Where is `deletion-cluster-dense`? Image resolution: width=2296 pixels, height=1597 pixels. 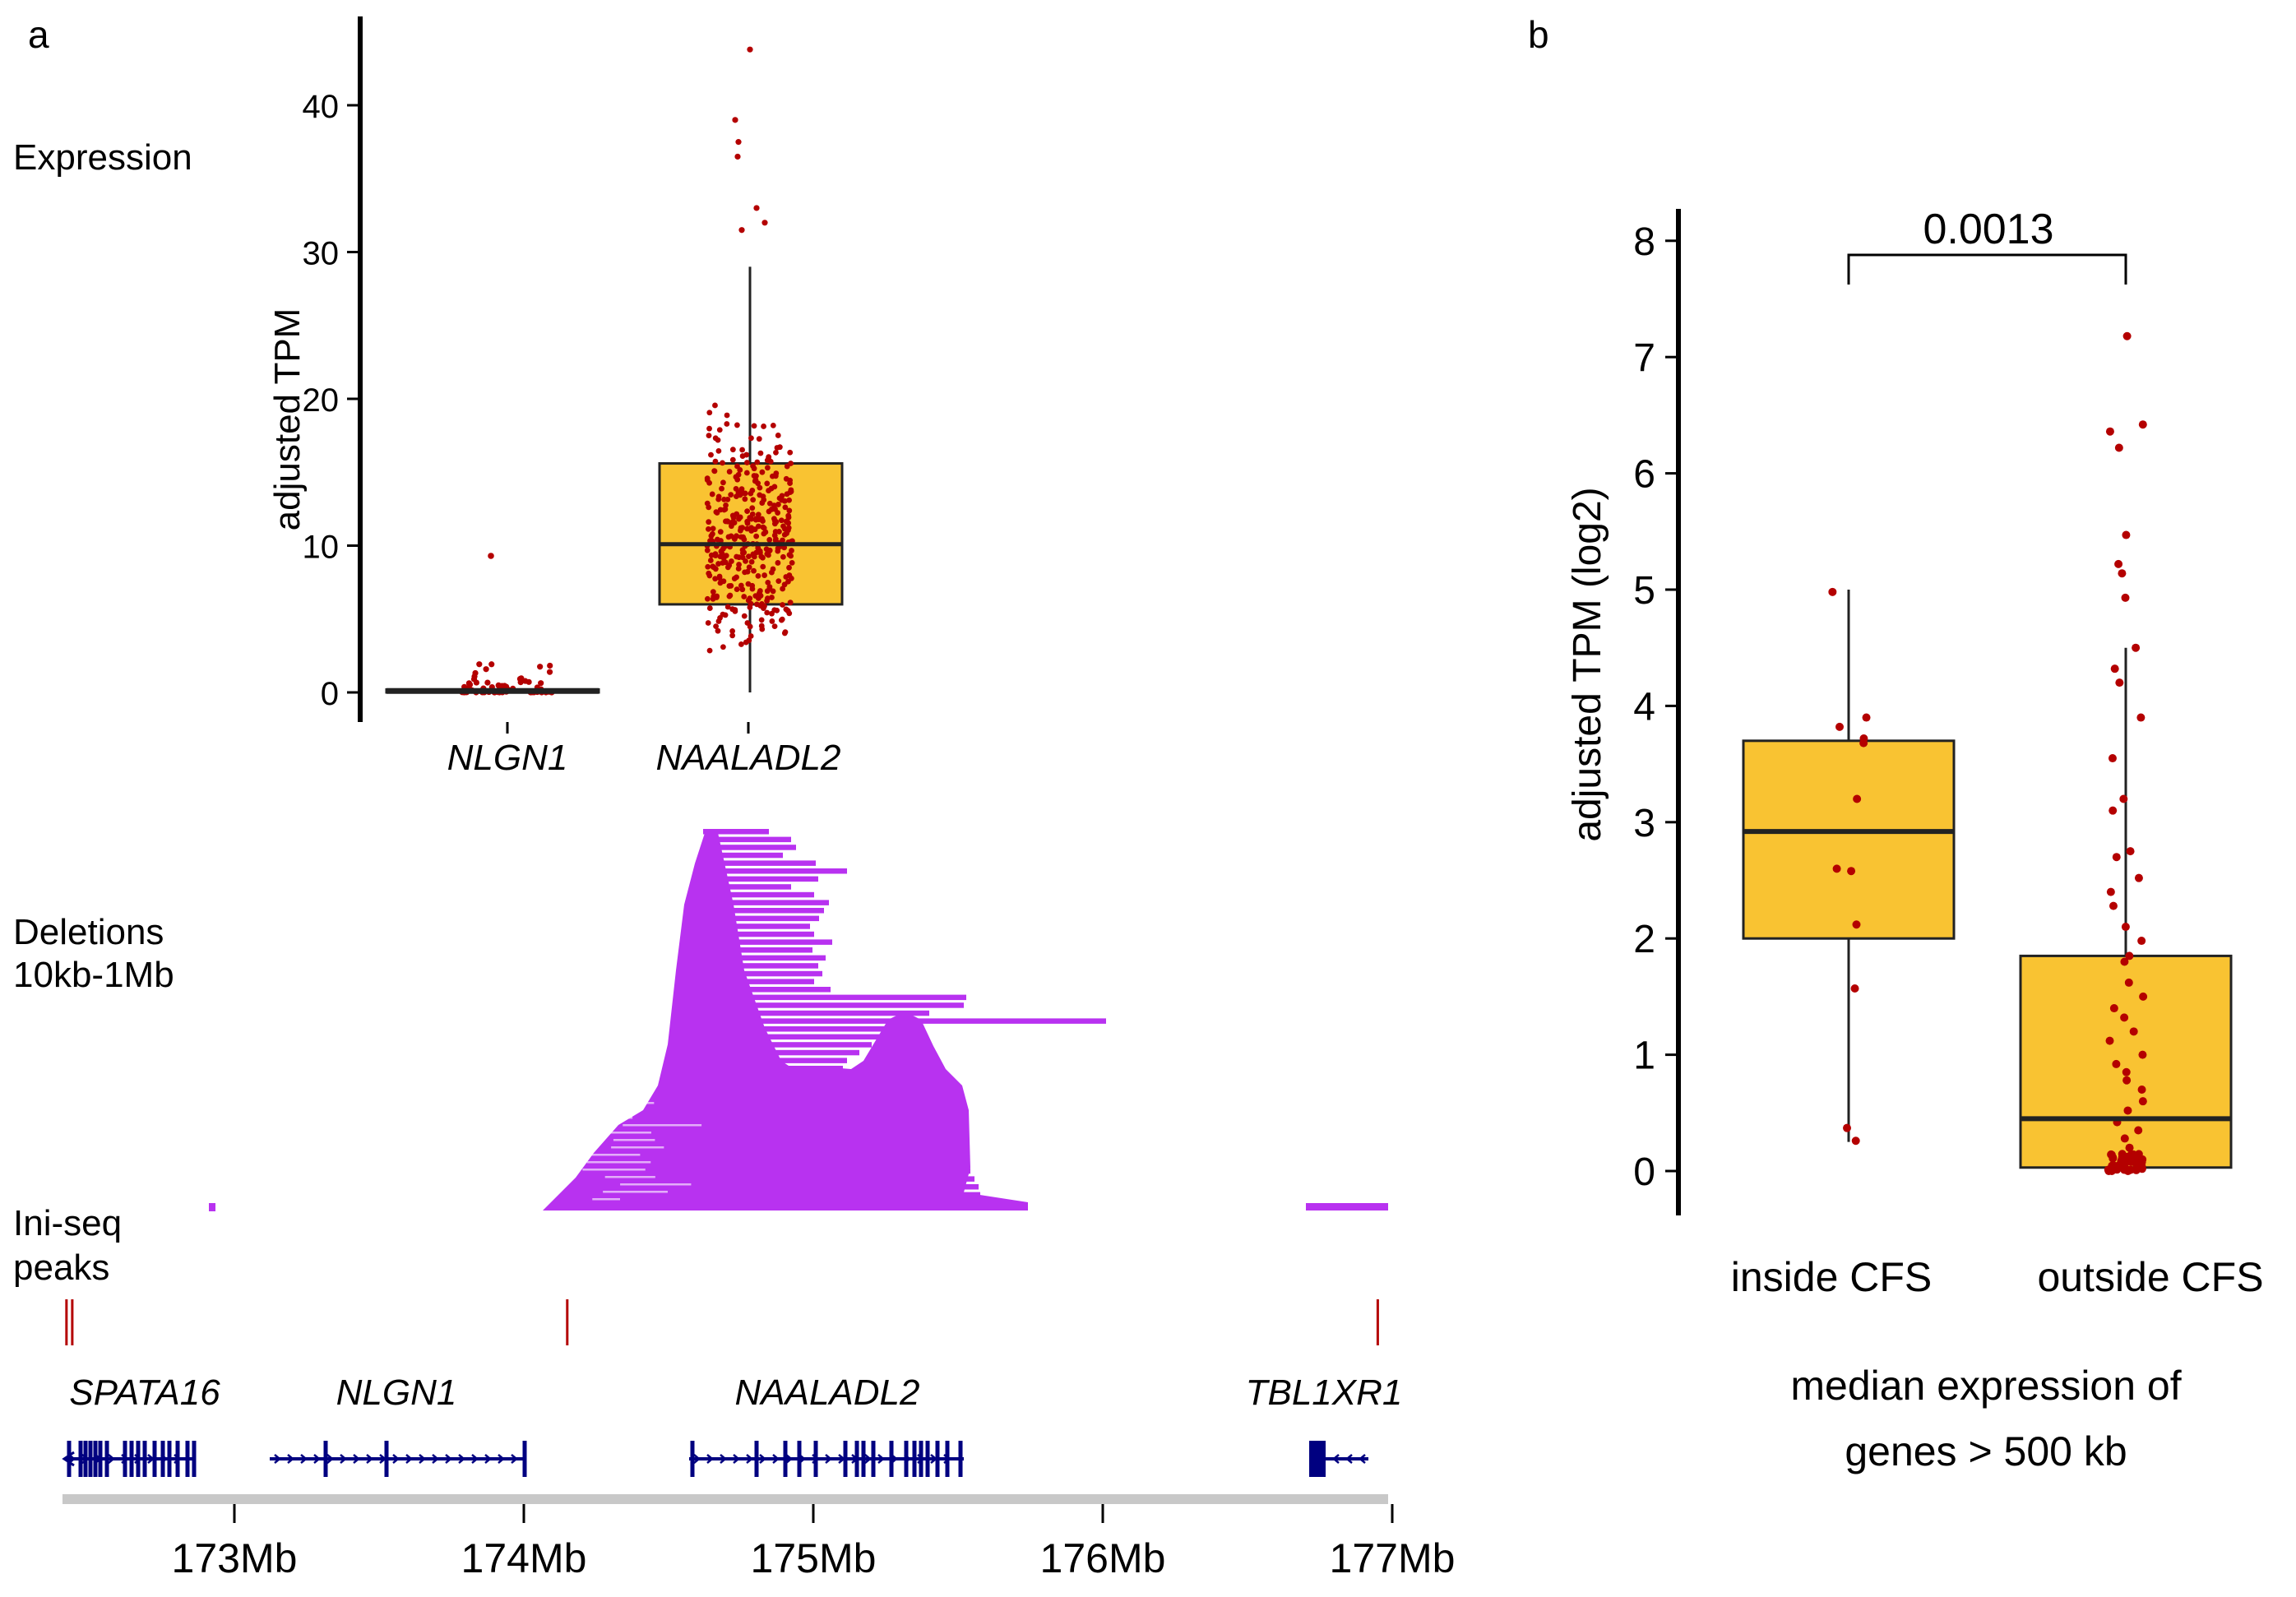 deletion-cluster-dense is located at coordinates (785, 1019).